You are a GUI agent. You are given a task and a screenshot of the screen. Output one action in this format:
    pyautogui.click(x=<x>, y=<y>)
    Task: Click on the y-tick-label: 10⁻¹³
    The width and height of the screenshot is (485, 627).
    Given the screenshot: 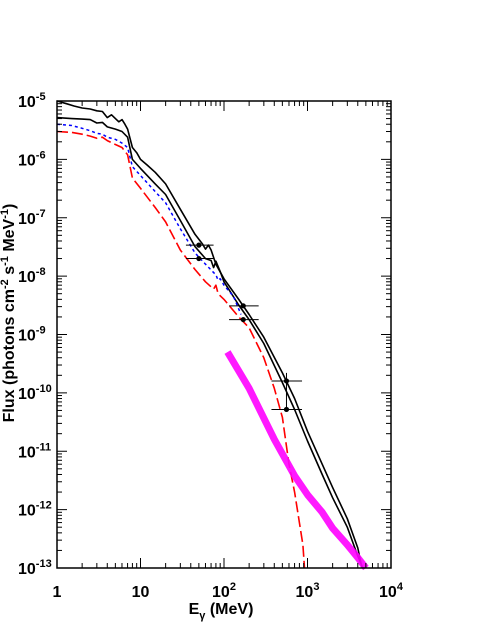 What is the action you would take?
    pyautogui.click(x=35, y=568)
    